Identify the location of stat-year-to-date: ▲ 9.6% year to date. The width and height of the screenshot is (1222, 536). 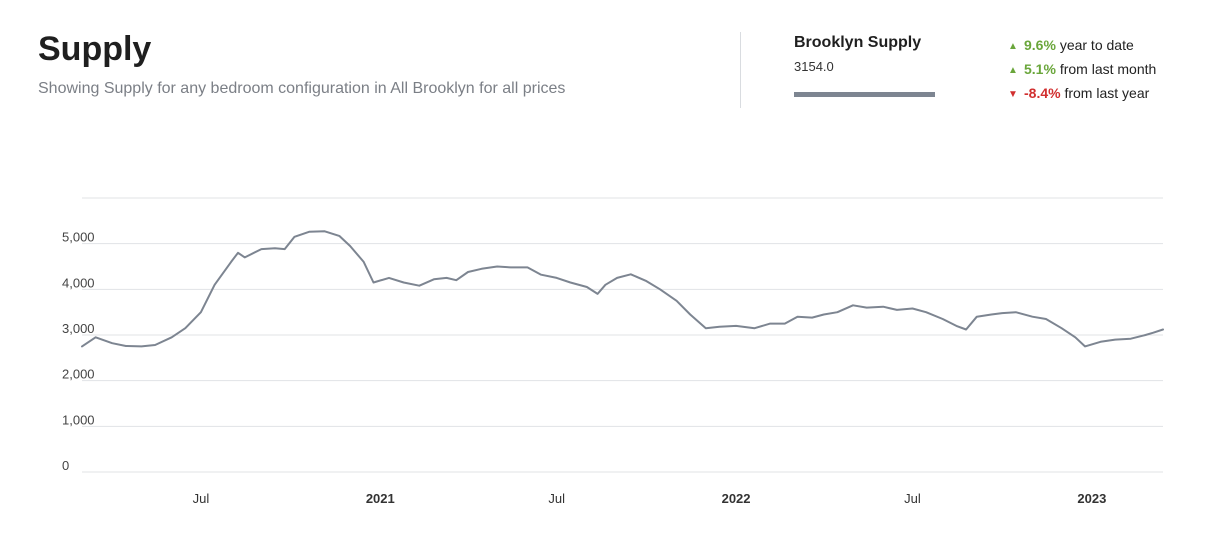
(1082, 48).